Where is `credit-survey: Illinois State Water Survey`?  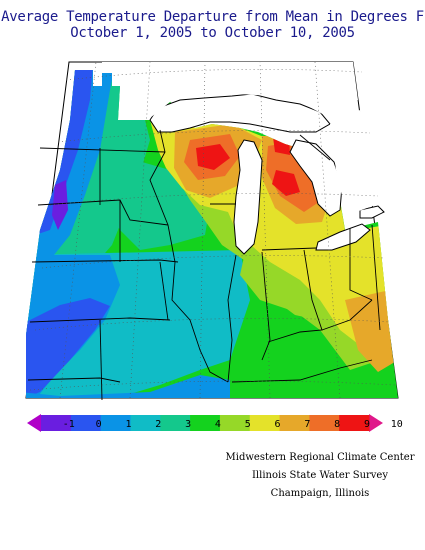 credit-survey: Illinois State Water Survey is located at coordinates (319, 475).